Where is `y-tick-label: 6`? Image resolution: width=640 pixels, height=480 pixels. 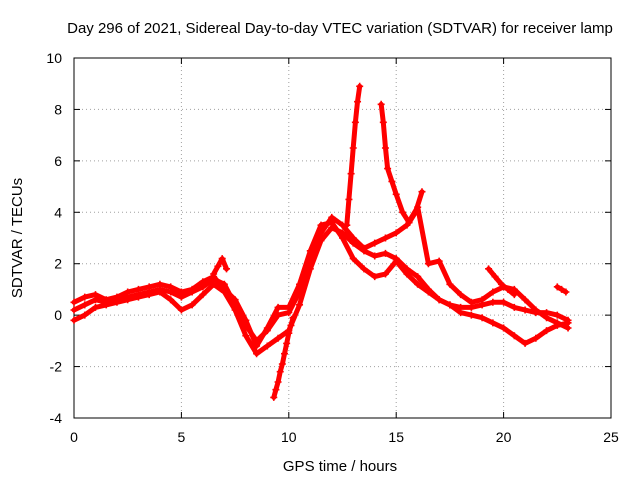
y-tick-label: 6 is located at coordinates (58, 161).